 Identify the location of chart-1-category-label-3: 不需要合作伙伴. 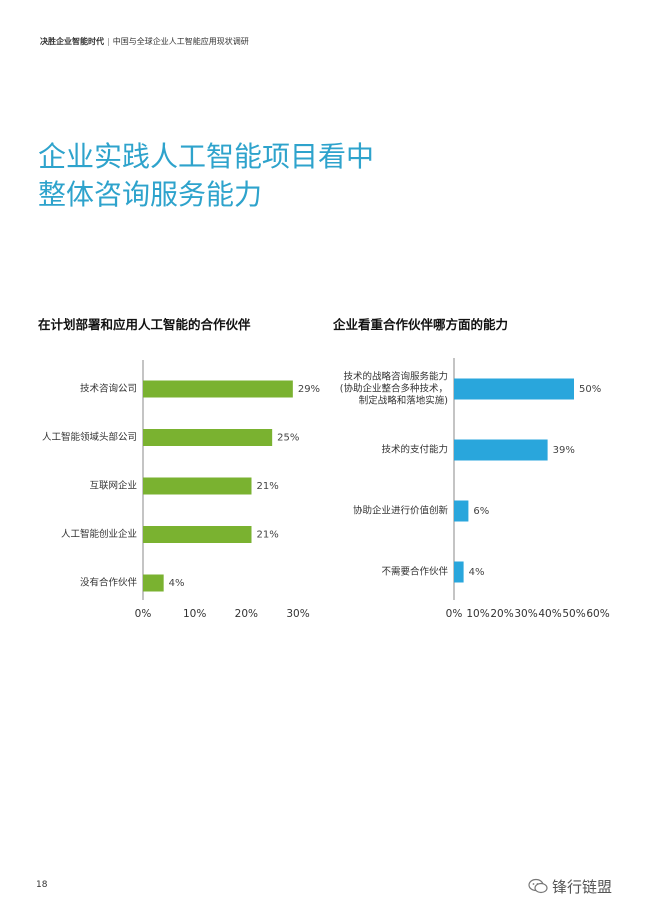
(414, 572).